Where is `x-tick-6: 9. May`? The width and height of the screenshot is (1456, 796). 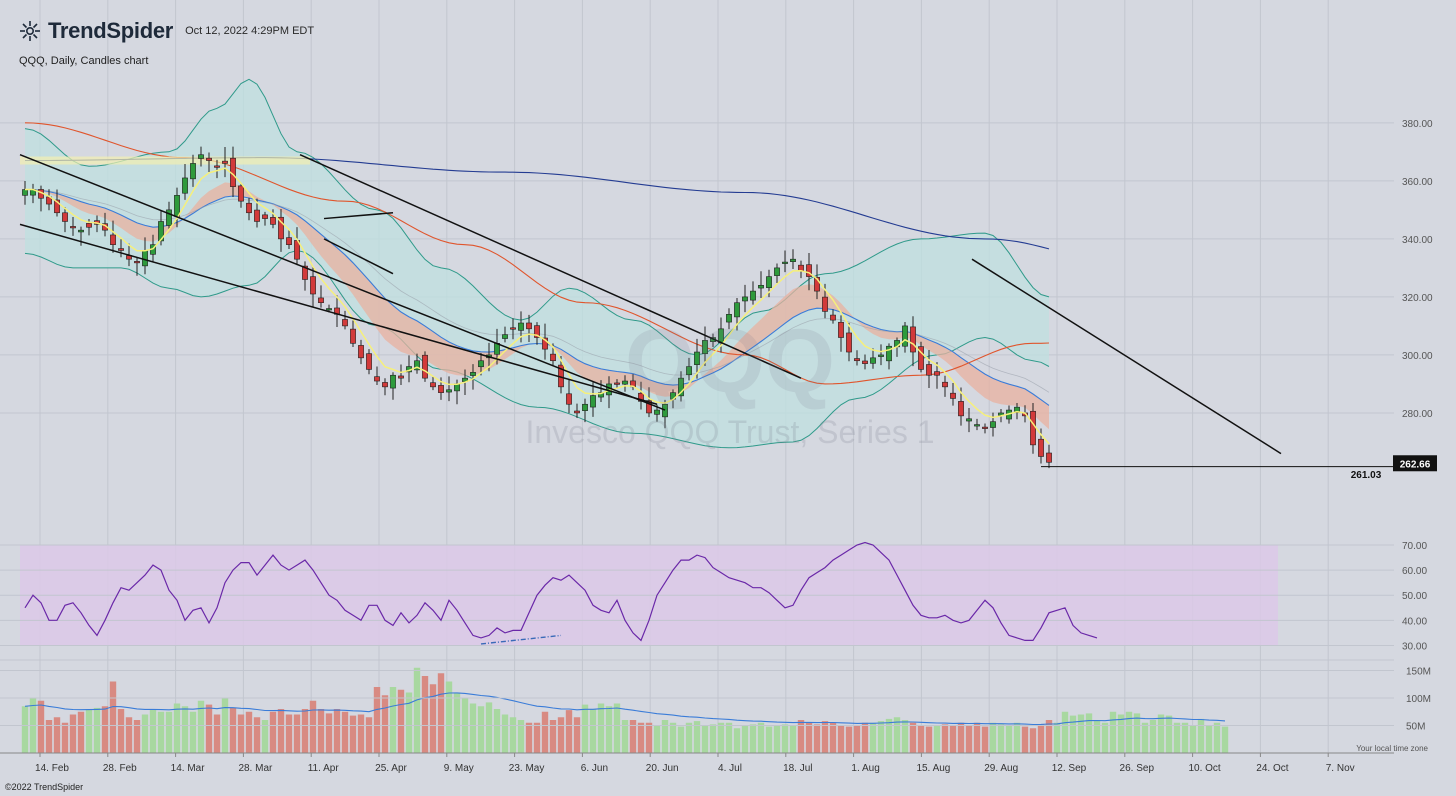 x-tick-6: 9. May is located at coordinates (459, 768).